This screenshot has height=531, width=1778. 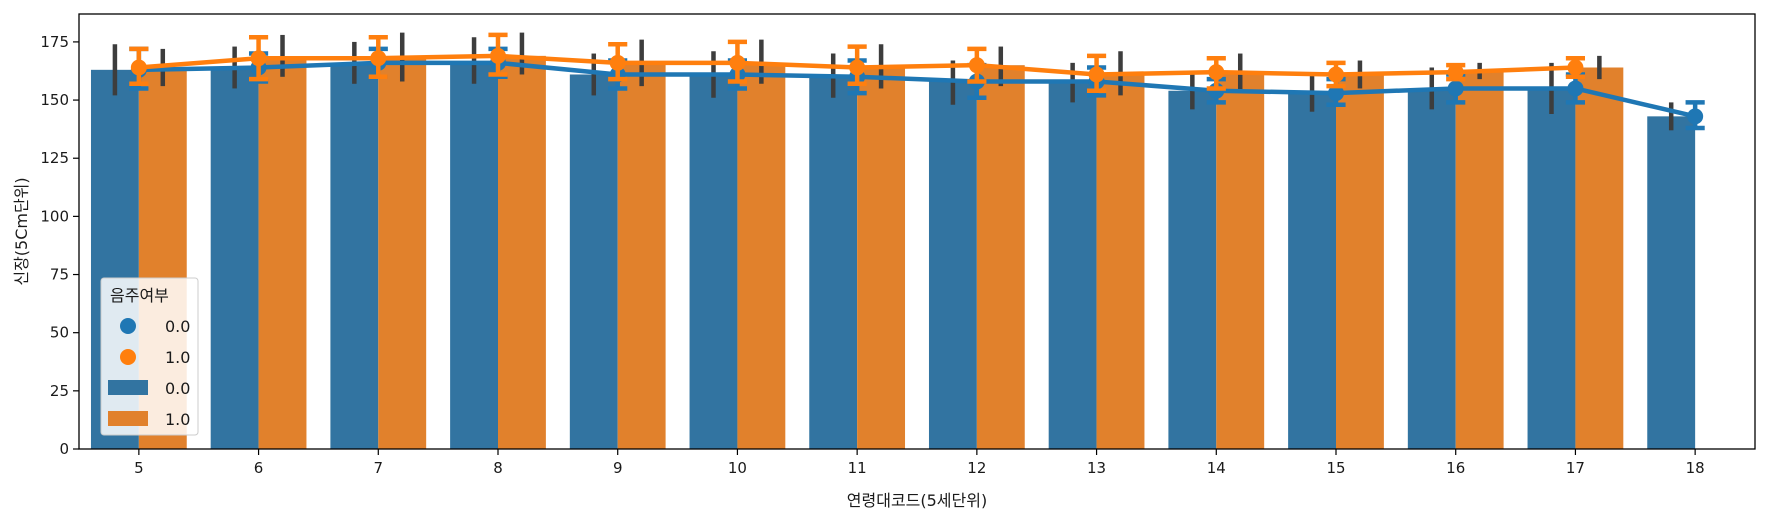 I want to click on bar-1.0-6, so click(x=282, y=253).